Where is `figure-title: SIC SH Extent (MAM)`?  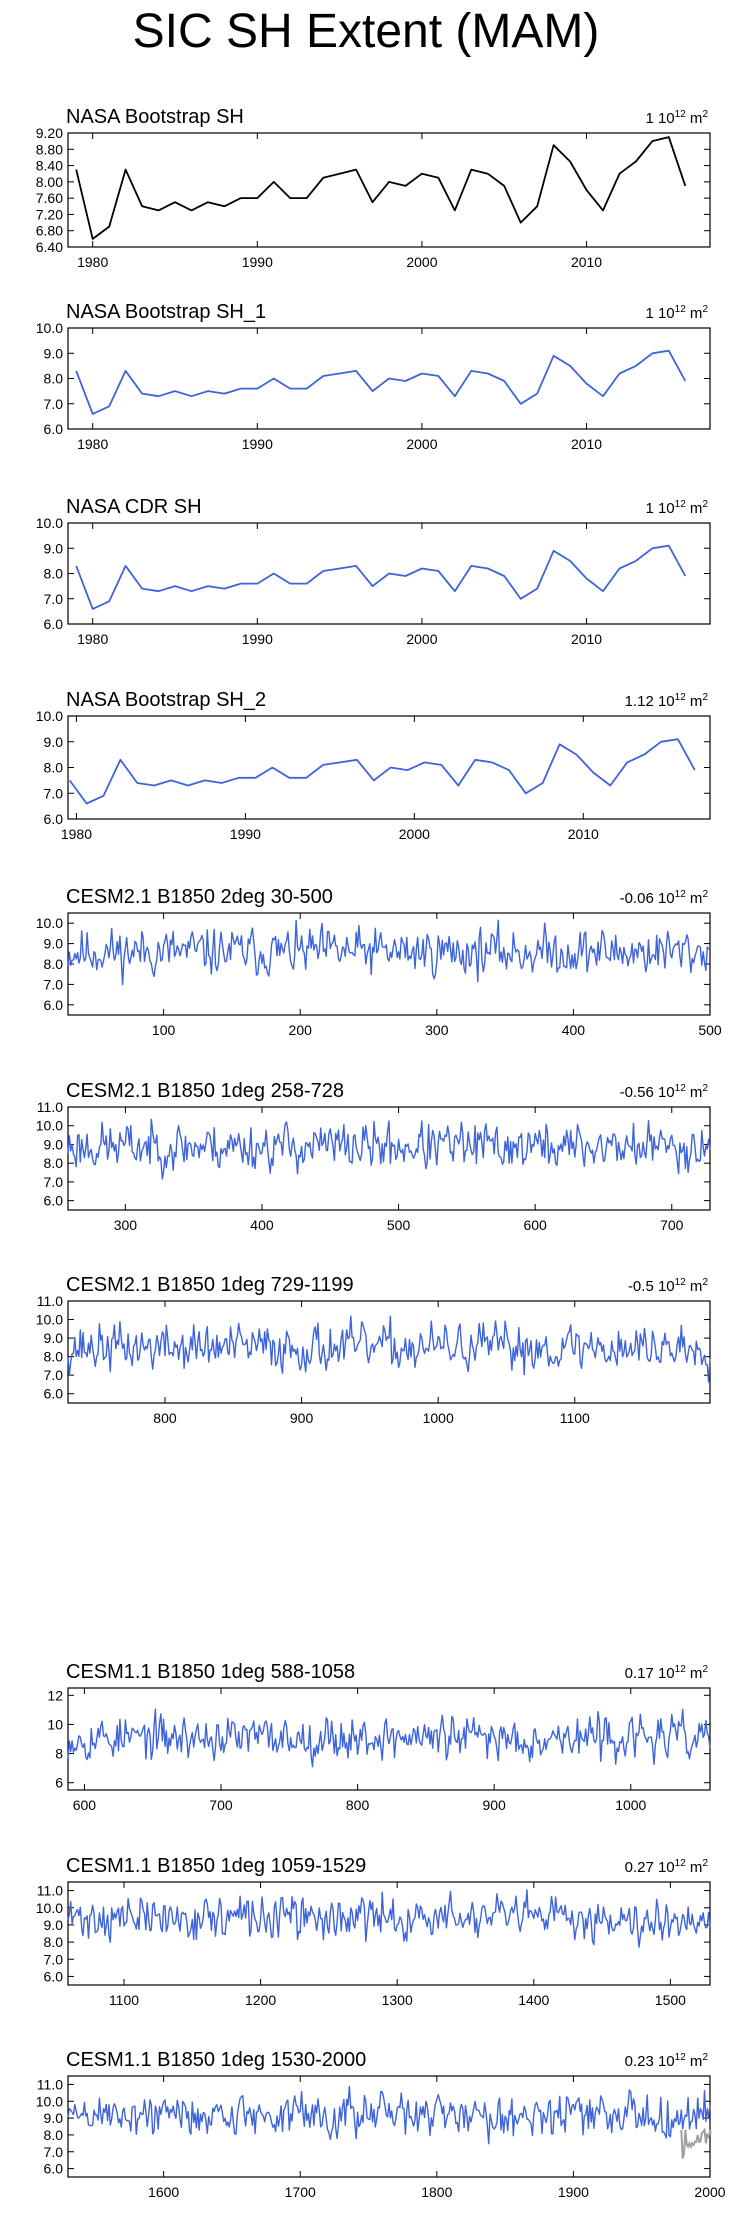 figure-title: SIC SH Extent (MAM) is located at coordinates (366, 31).